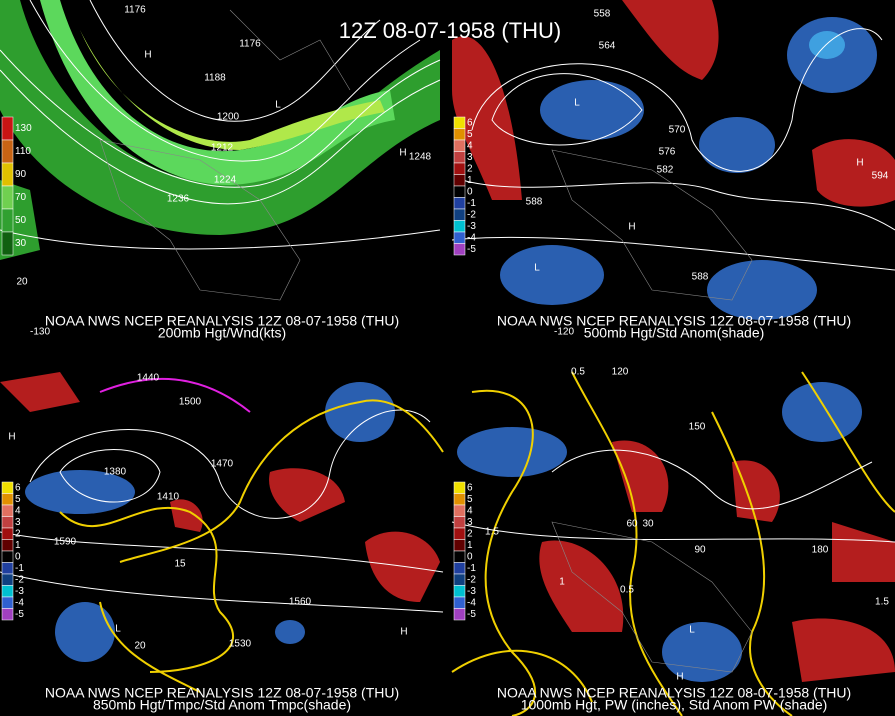 The image size is (895, 716). What do you see at coordinates (578, 372) in the screenshot?
I see `contour-label: 0.5` at bounding box center [578, 372].